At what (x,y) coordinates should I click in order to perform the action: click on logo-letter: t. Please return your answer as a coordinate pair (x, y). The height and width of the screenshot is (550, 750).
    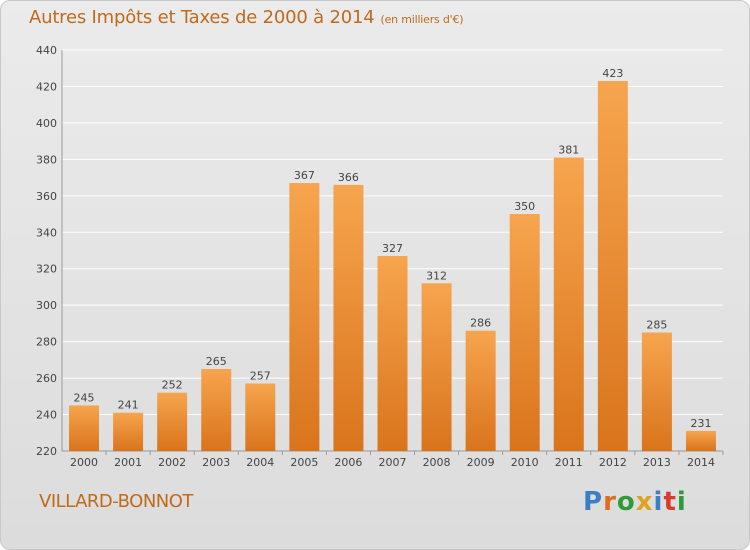
    Looking at the image, I should click on (670, 502).